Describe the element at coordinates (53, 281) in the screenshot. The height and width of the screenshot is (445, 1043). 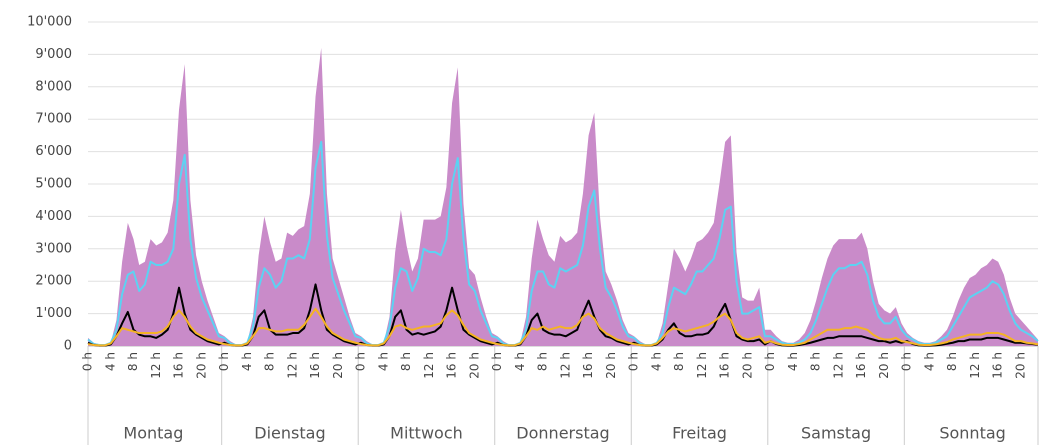
I see `y-tick-label: 2'000` at that location.